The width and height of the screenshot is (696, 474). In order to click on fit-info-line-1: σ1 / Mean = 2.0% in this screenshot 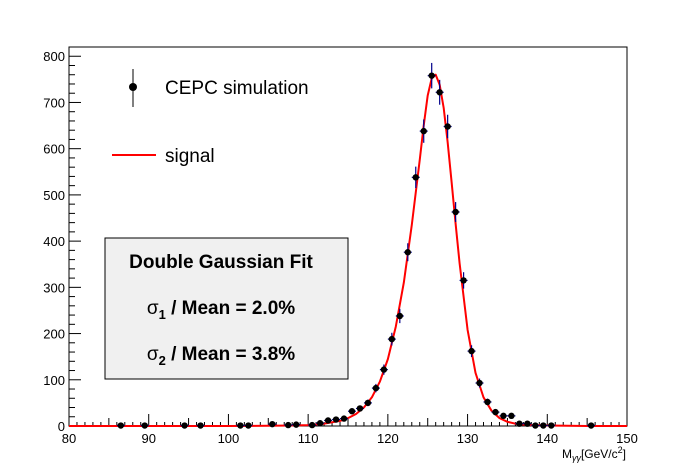, I will do `click(221, 310)`.